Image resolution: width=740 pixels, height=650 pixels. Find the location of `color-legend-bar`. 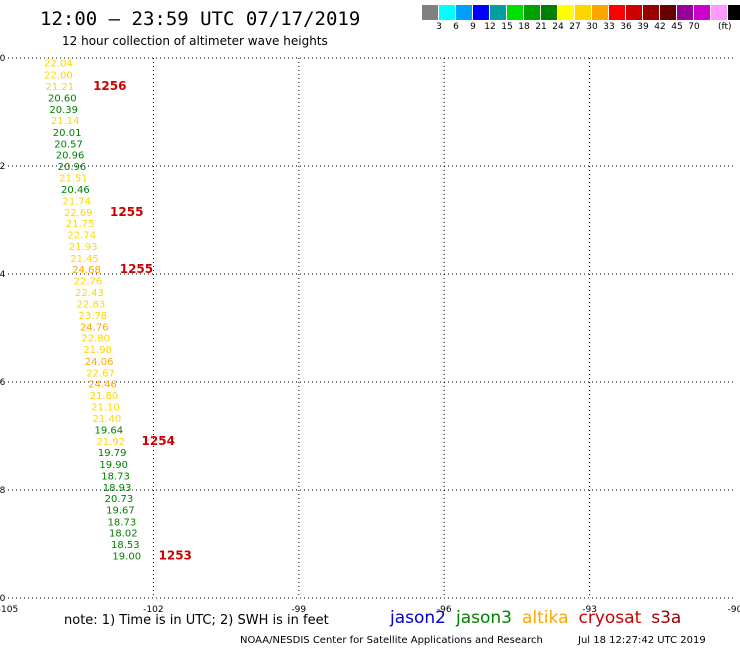

color-legend-bar is located at coordinates (581, 12).